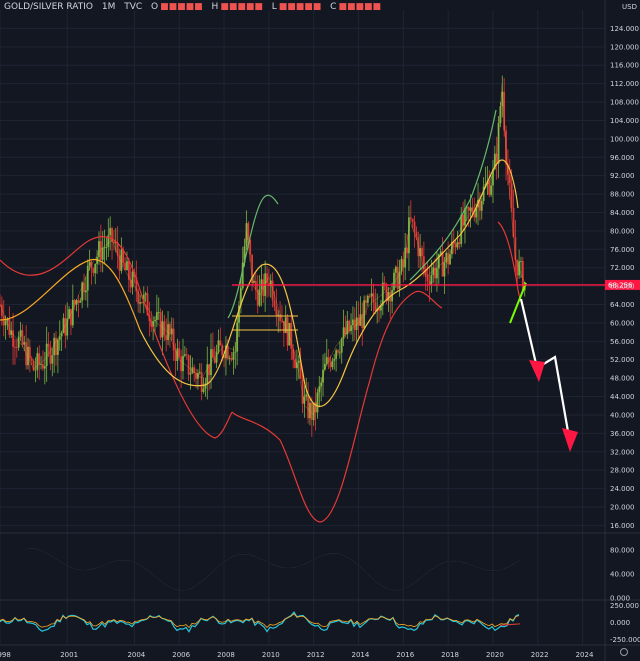 The height and width of the screenshot is (661, 640). What do you see at coordinates (622, 379) in the screenshot?
I see `y-tick-label: 48.000` at bounding box center [622, 379].